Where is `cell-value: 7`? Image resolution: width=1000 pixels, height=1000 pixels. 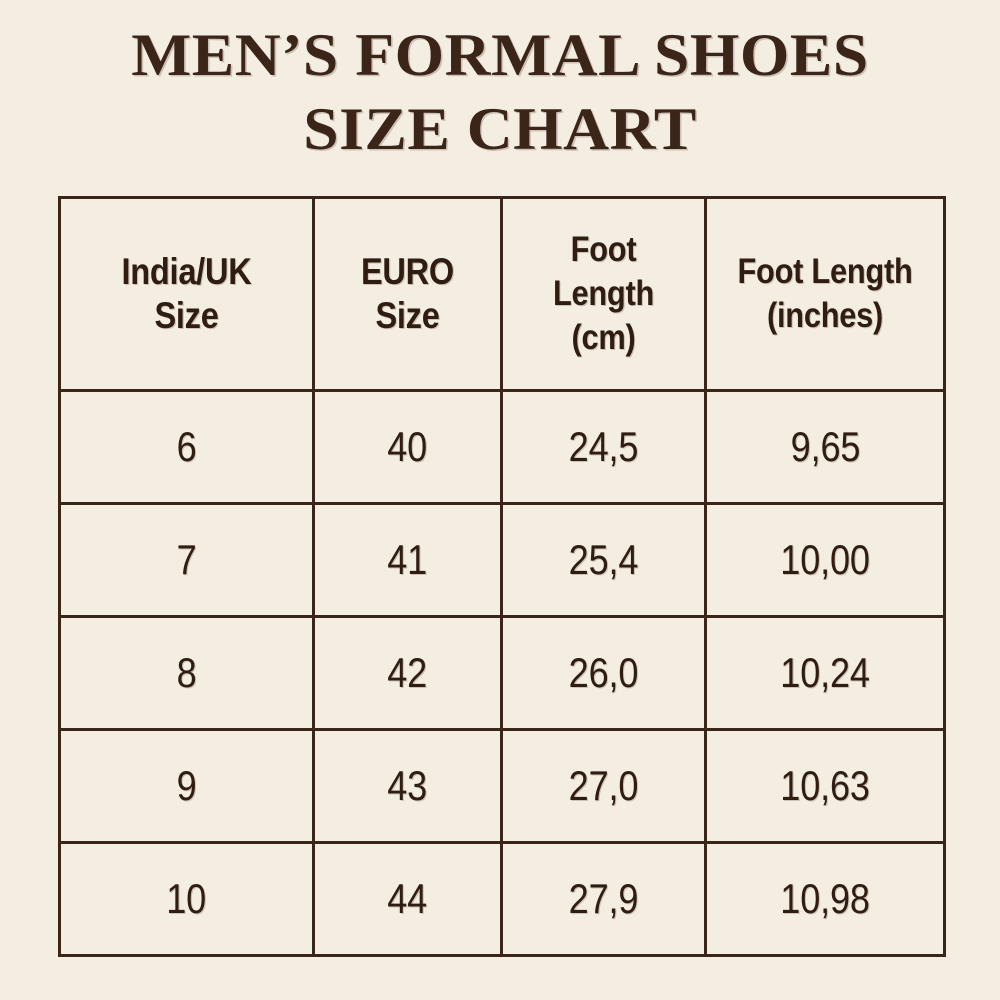 cell-value: 7 is located at coordinates (186, 559).